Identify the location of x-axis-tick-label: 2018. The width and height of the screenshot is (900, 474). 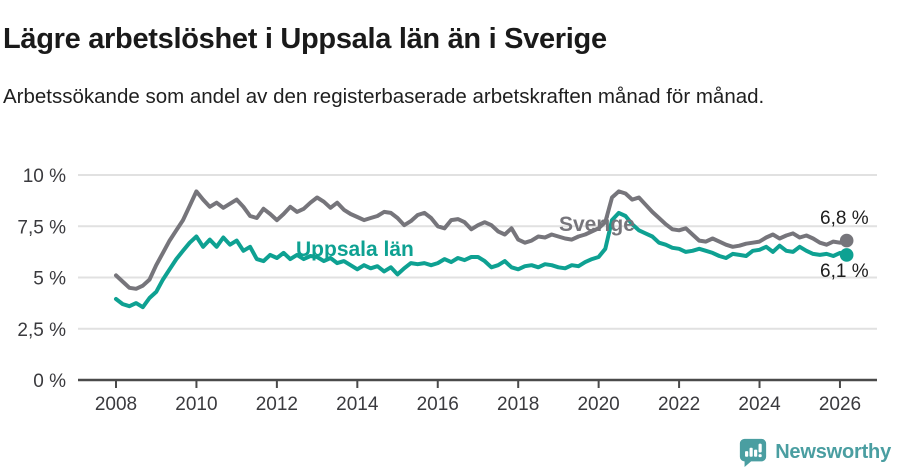
(518, 404).